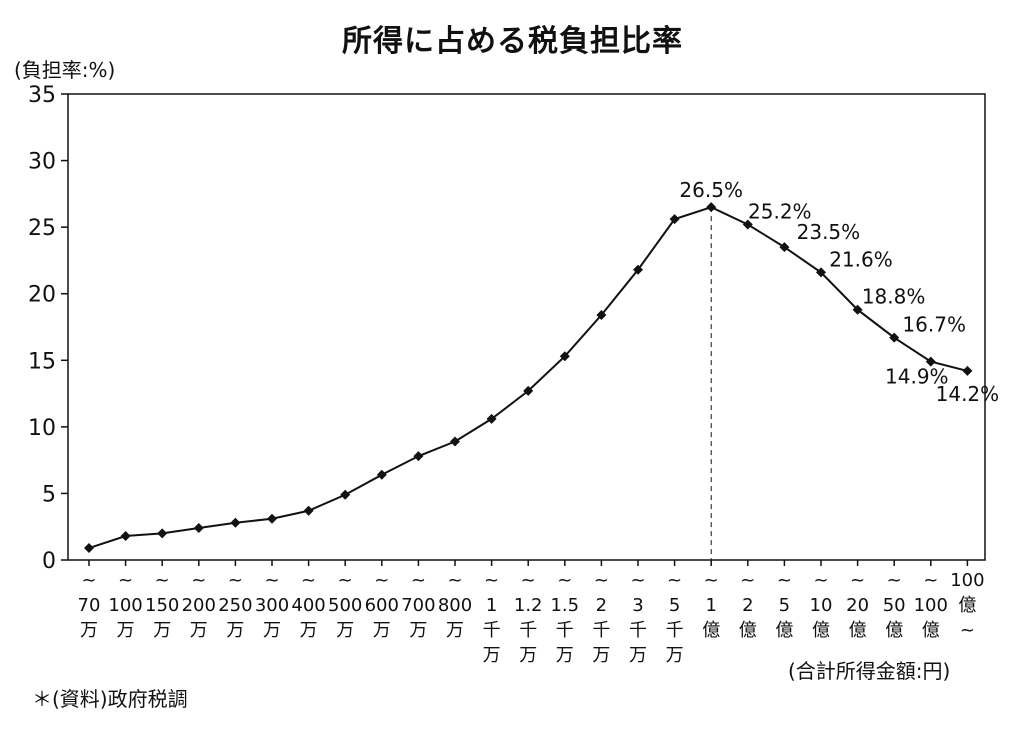 This screenshot has height=741, width=1025. Describe the element at coordinates (869, 671) in the screenshot. I see `x-axis-unit-label: (合計所得金額:円)` at that location.